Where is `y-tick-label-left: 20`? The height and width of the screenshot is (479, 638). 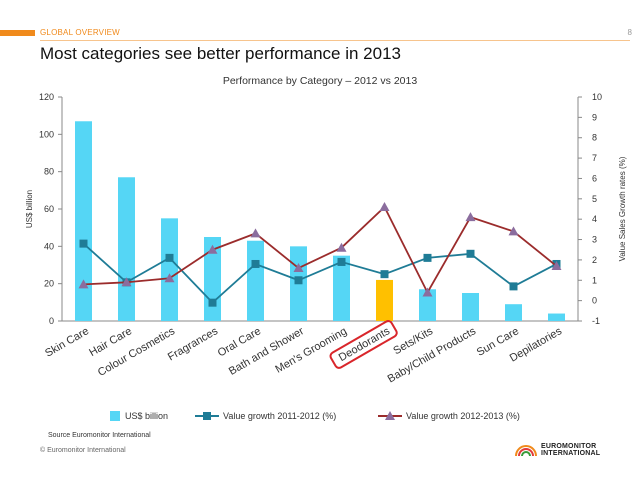 y-tick-label-left: 20 is located at coordinates (49, 284).